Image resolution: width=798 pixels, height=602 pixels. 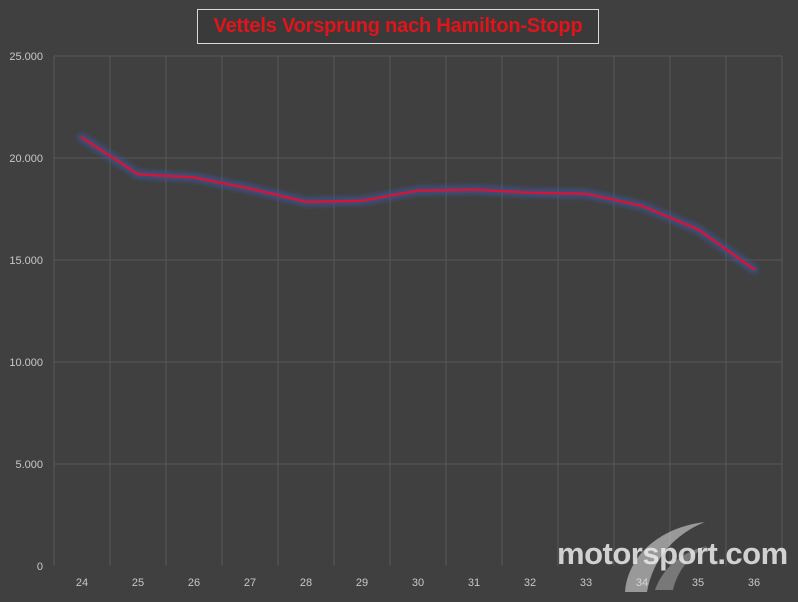 I want to click on y-tick-label: 10.000, so click(x=26, y=363).